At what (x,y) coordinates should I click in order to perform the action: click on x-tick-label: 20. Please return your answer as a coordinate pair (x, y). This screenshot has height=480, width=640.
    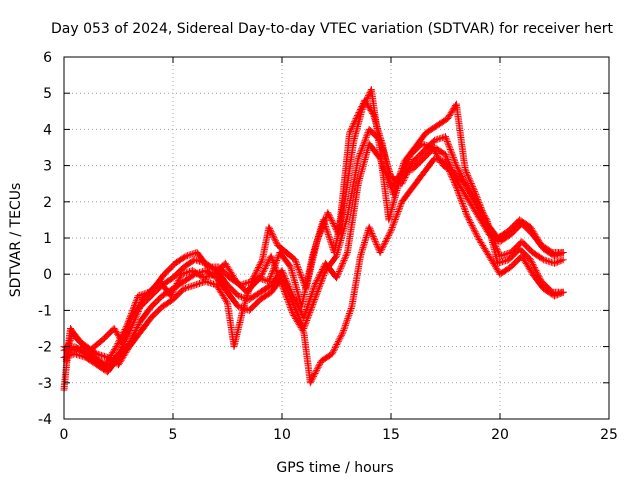
    Looking at the image, I should click on (500, 435).